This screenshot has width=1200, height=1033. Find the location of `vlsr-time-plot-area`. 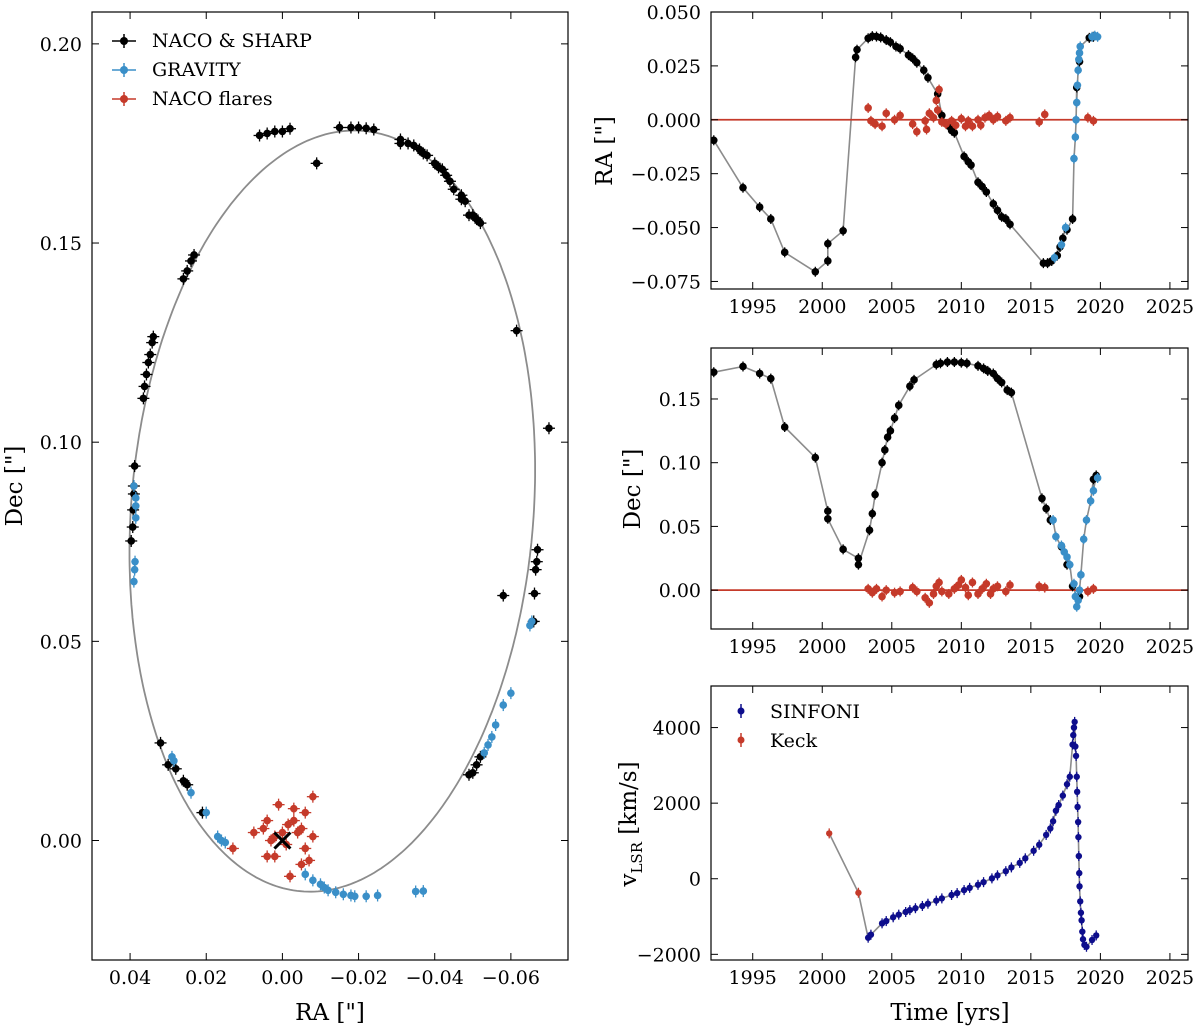

vlsr-time-plot-area is located at coordinates (963, 834).